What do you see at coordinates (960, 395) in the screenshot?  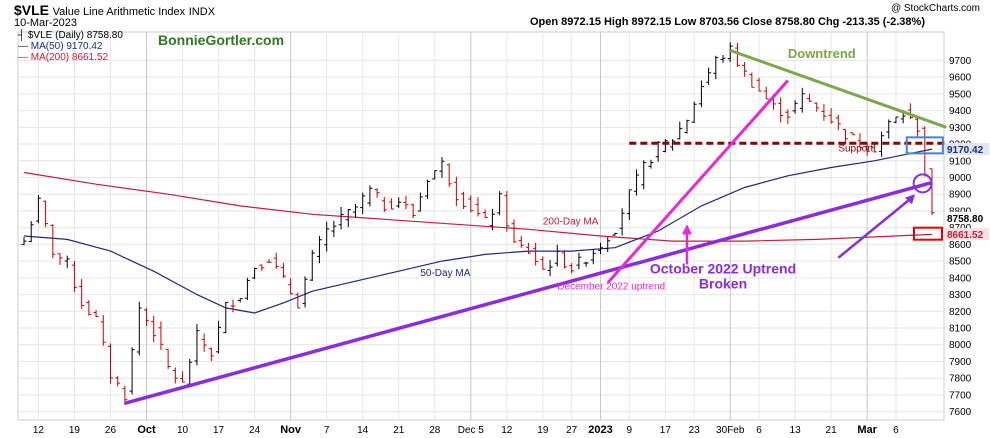 I see `y-tick-label: 7700` at bounding box center [960, 395].